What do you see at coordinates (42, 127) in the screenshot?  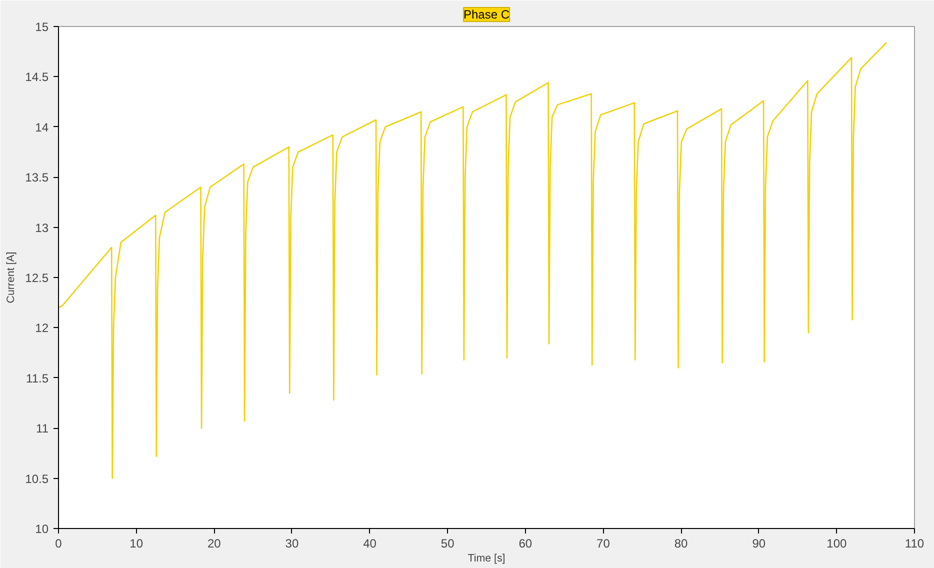 I see `y-tick-label: 14` at bounding box center [42, 127].